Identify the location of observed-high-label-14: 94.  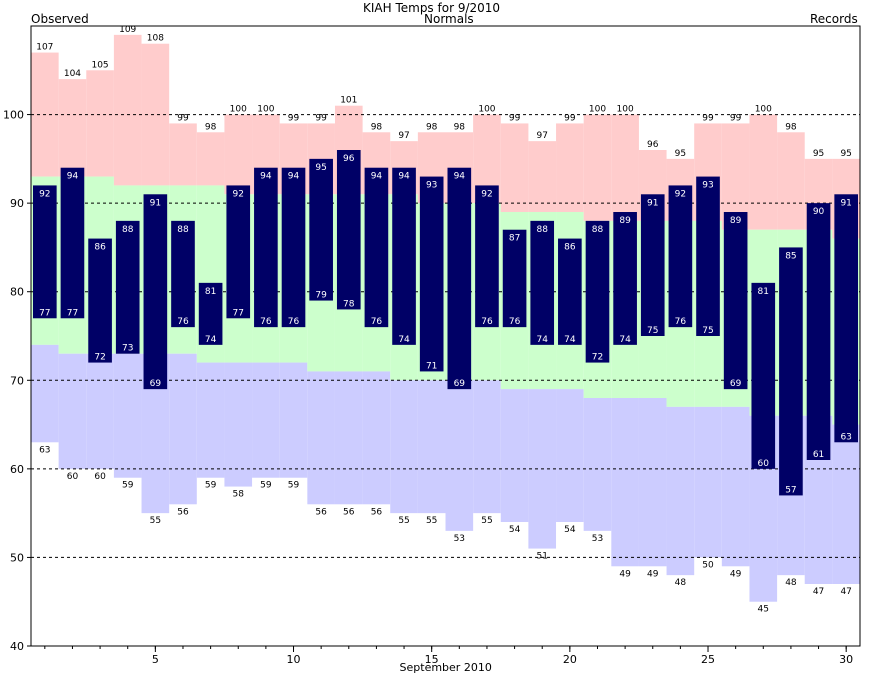
(404, 177).